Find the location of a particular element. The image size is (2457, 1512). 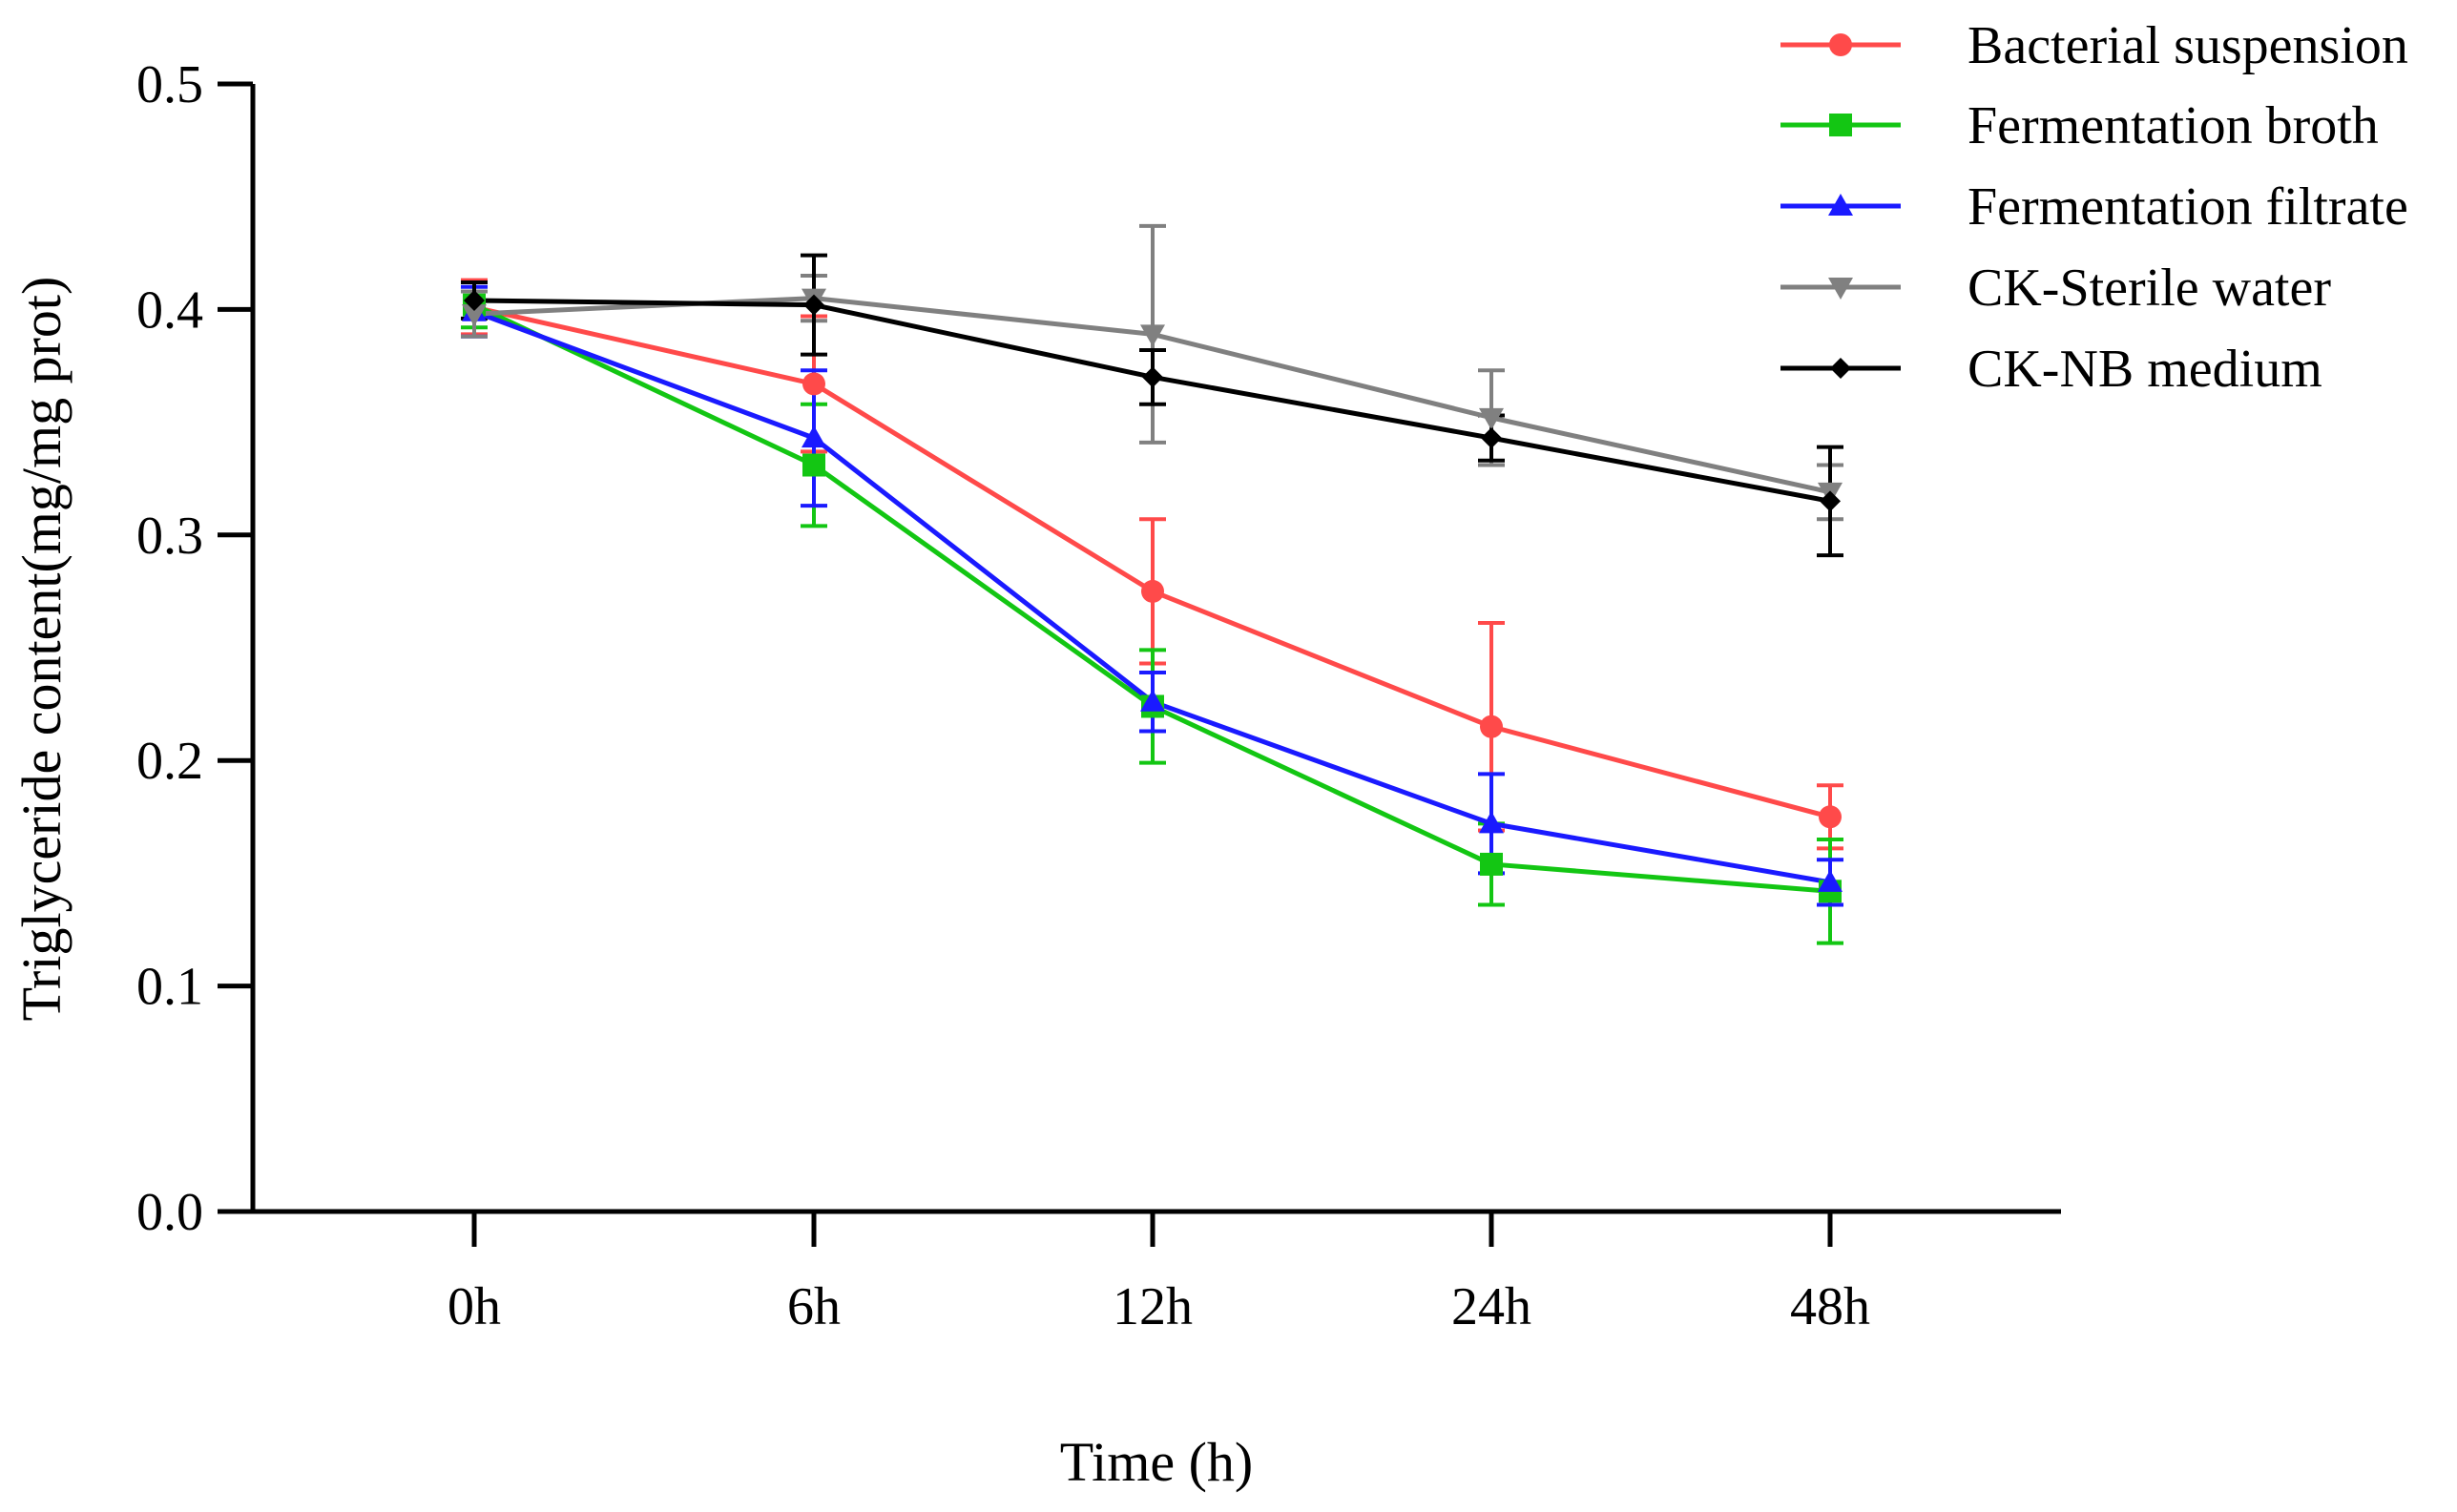

y-tick-label: 0.4 is located at coordinates (169, 310).